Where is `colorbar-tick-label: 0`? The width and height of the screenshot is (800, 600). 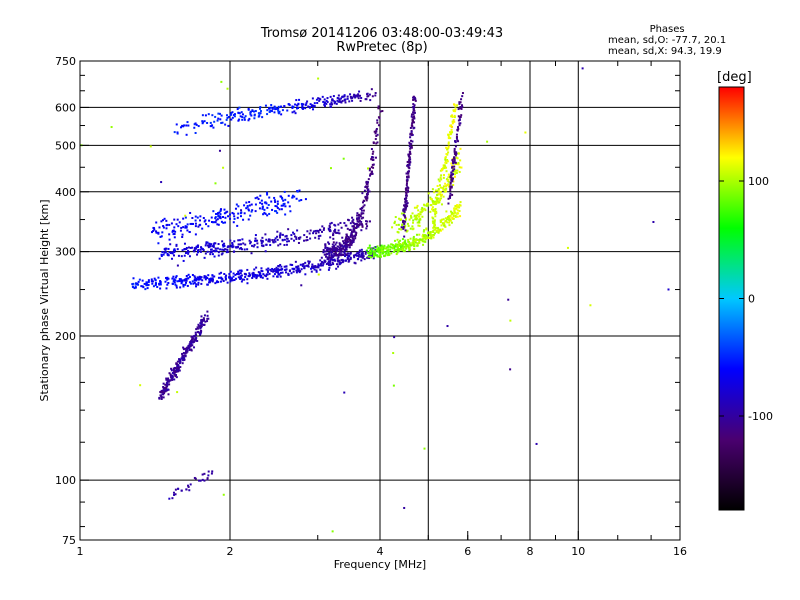 colorbar-tick-label: 0 is located at coordinates (751, 299).